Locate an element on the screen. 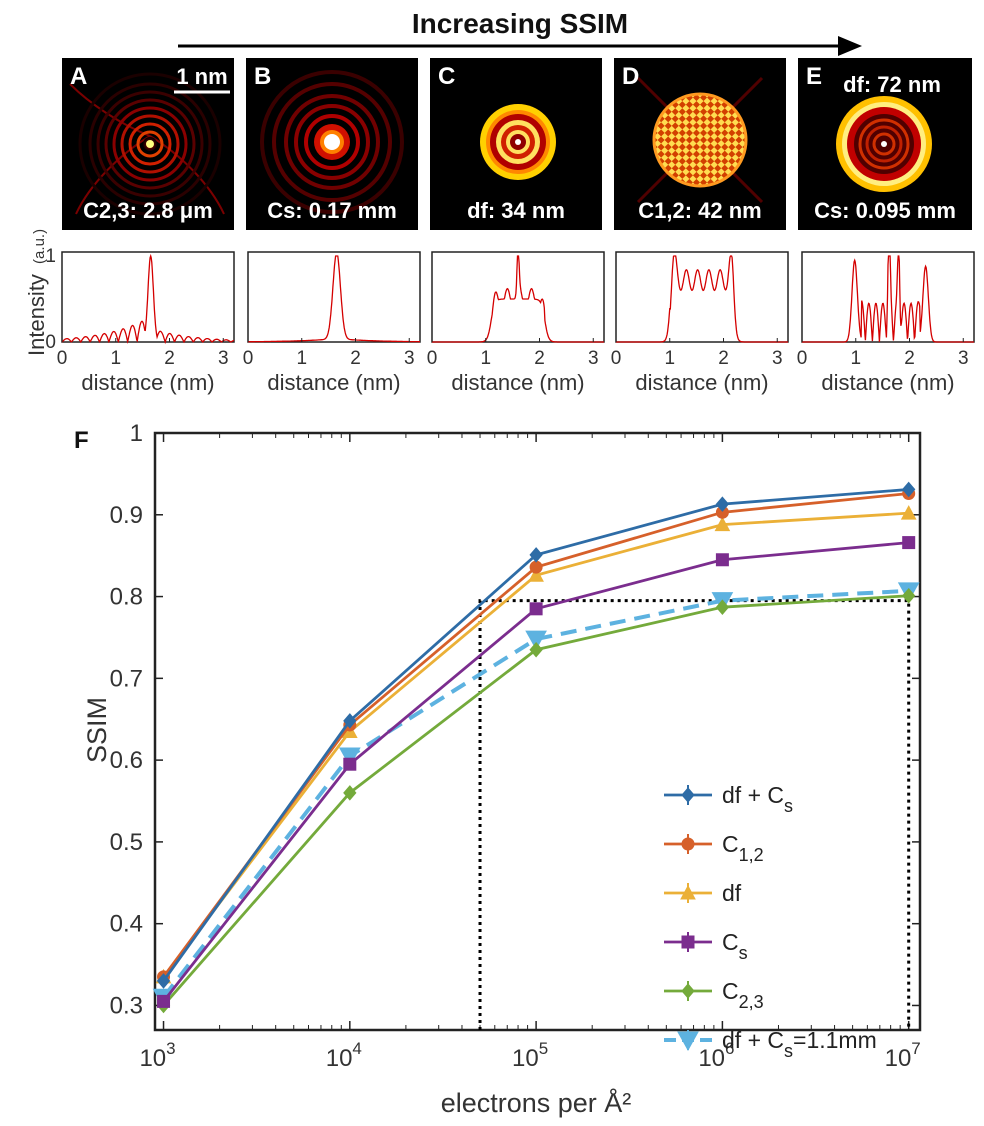 The width and height of the screenshot is (984, 1126). panel-letter-d: D is located at coordinates (630, 76).